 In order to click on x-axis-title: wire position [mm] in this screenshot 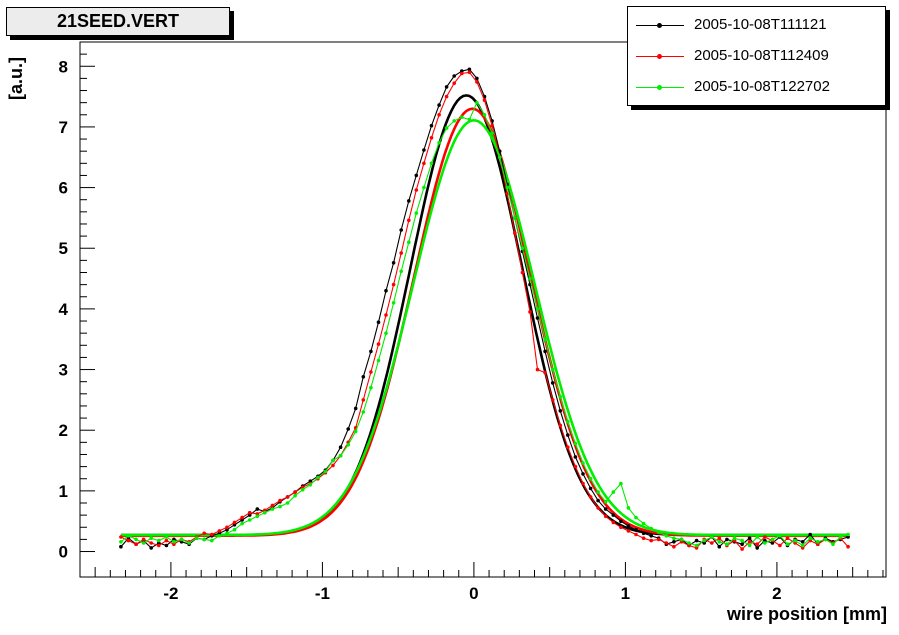, I will do `click(806, 614)`.